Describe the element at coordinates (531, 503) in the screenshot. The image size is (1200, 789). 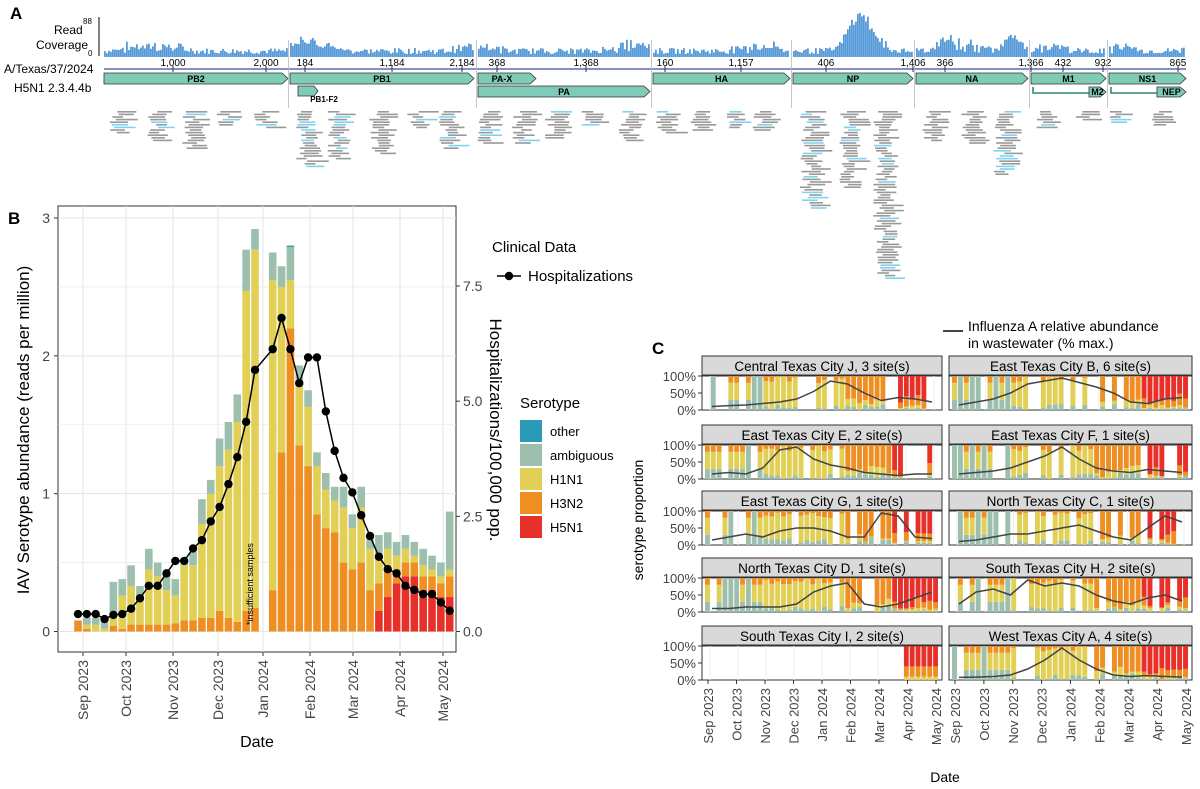
I see `legend-swatch-h3n2` at that location.